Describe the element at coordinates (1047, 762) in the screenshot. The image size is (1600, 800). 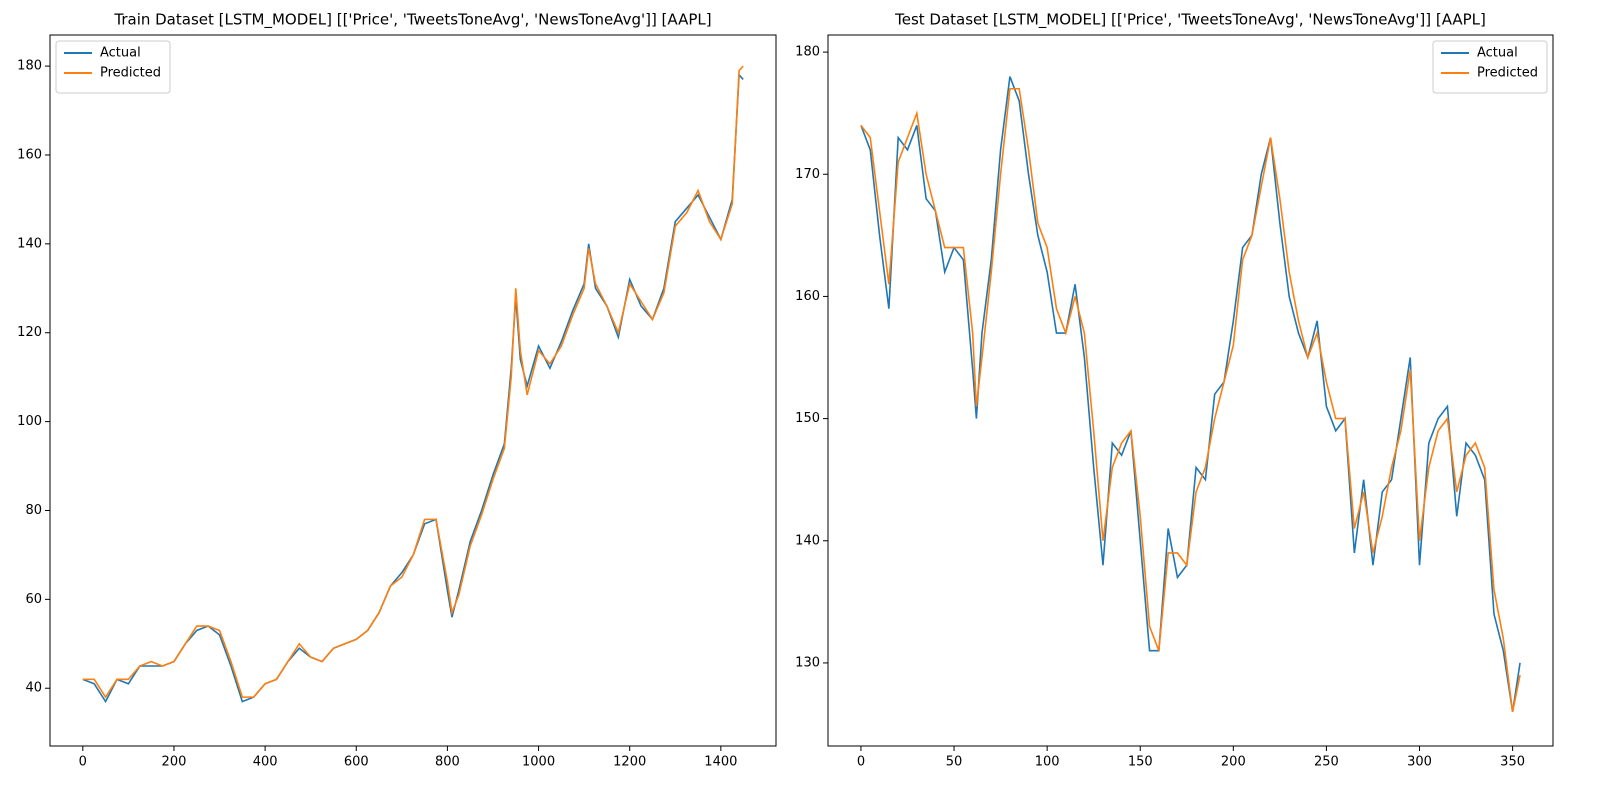
I see `x-tick-label: 100` at that location.